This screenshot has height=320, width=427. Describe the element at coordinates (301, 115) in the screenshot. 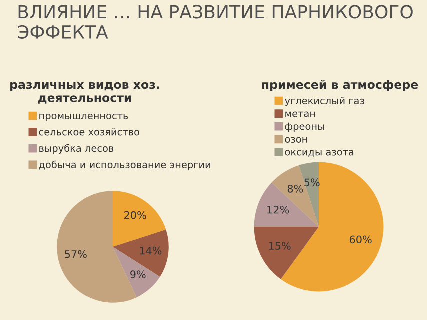

I see `legend-label: метан` at that location.